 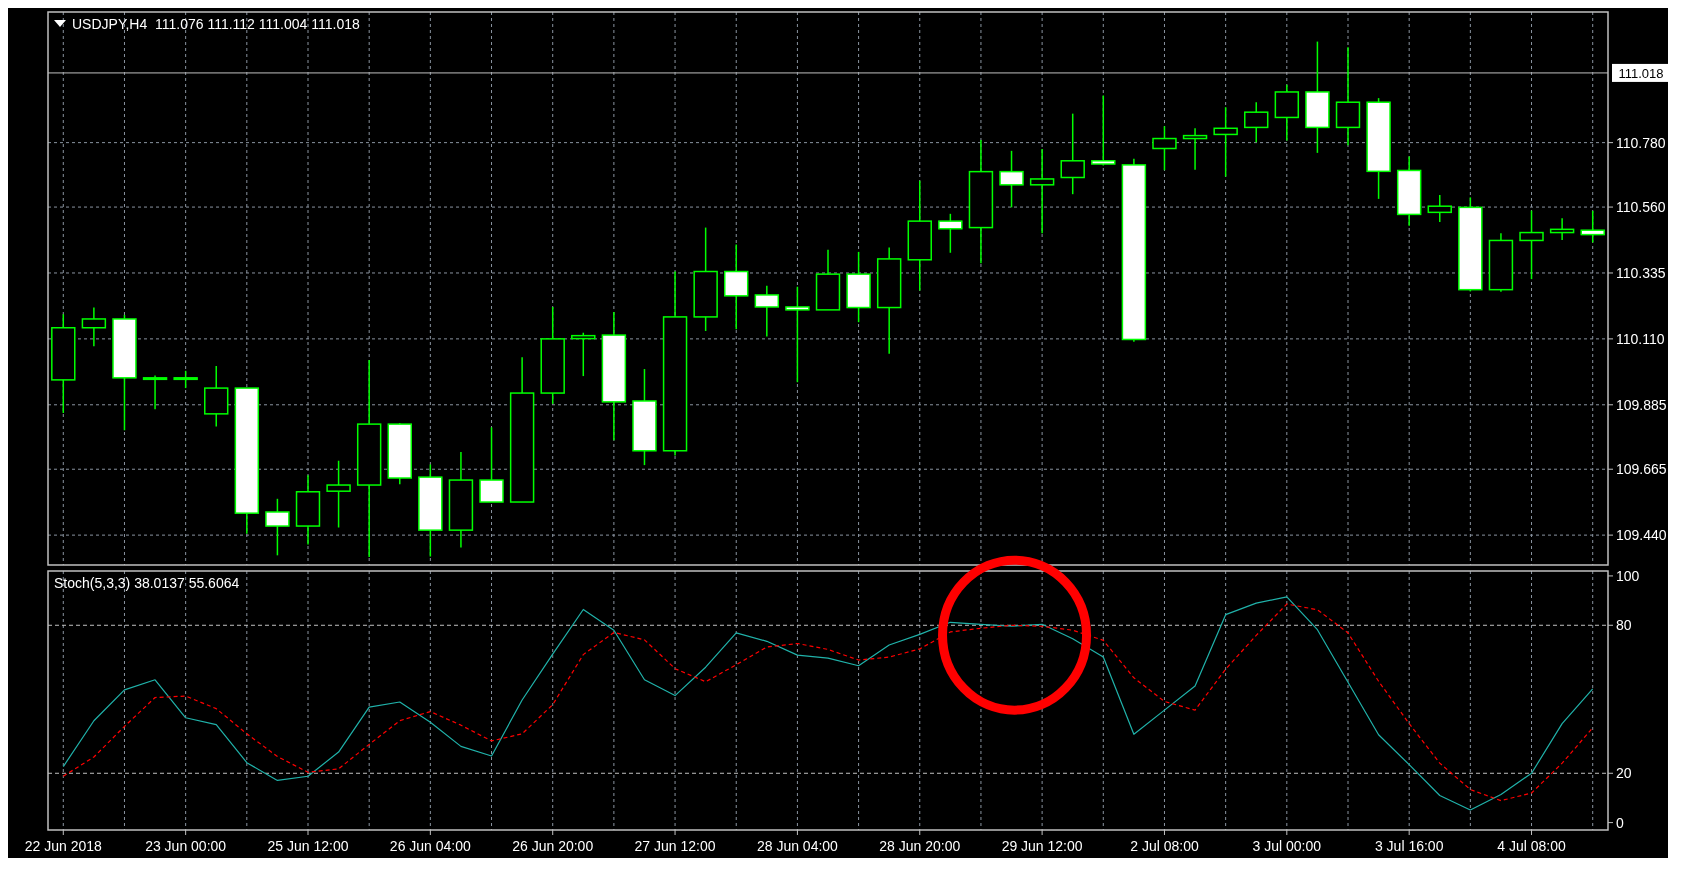 What do you see at coordinates (186, 846) in the screenshot?
I see `x-tick-label: 23 Jun 00:00` at bounding box center [186, 846].